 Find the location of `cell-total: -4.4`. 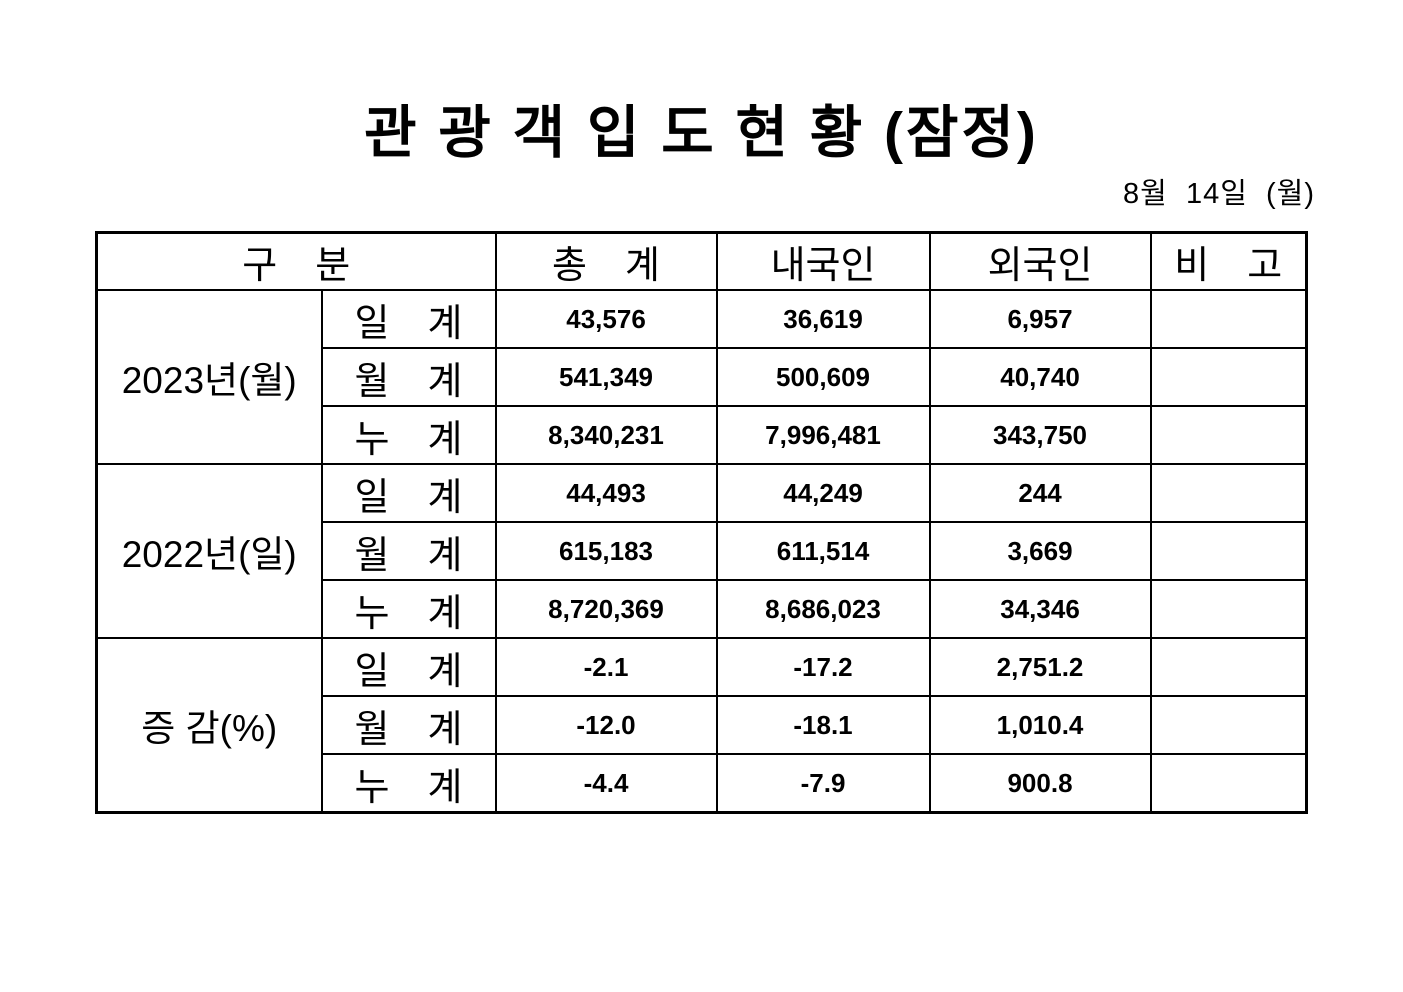

cell-total: -4.4 is located at coordinates (606, 783).